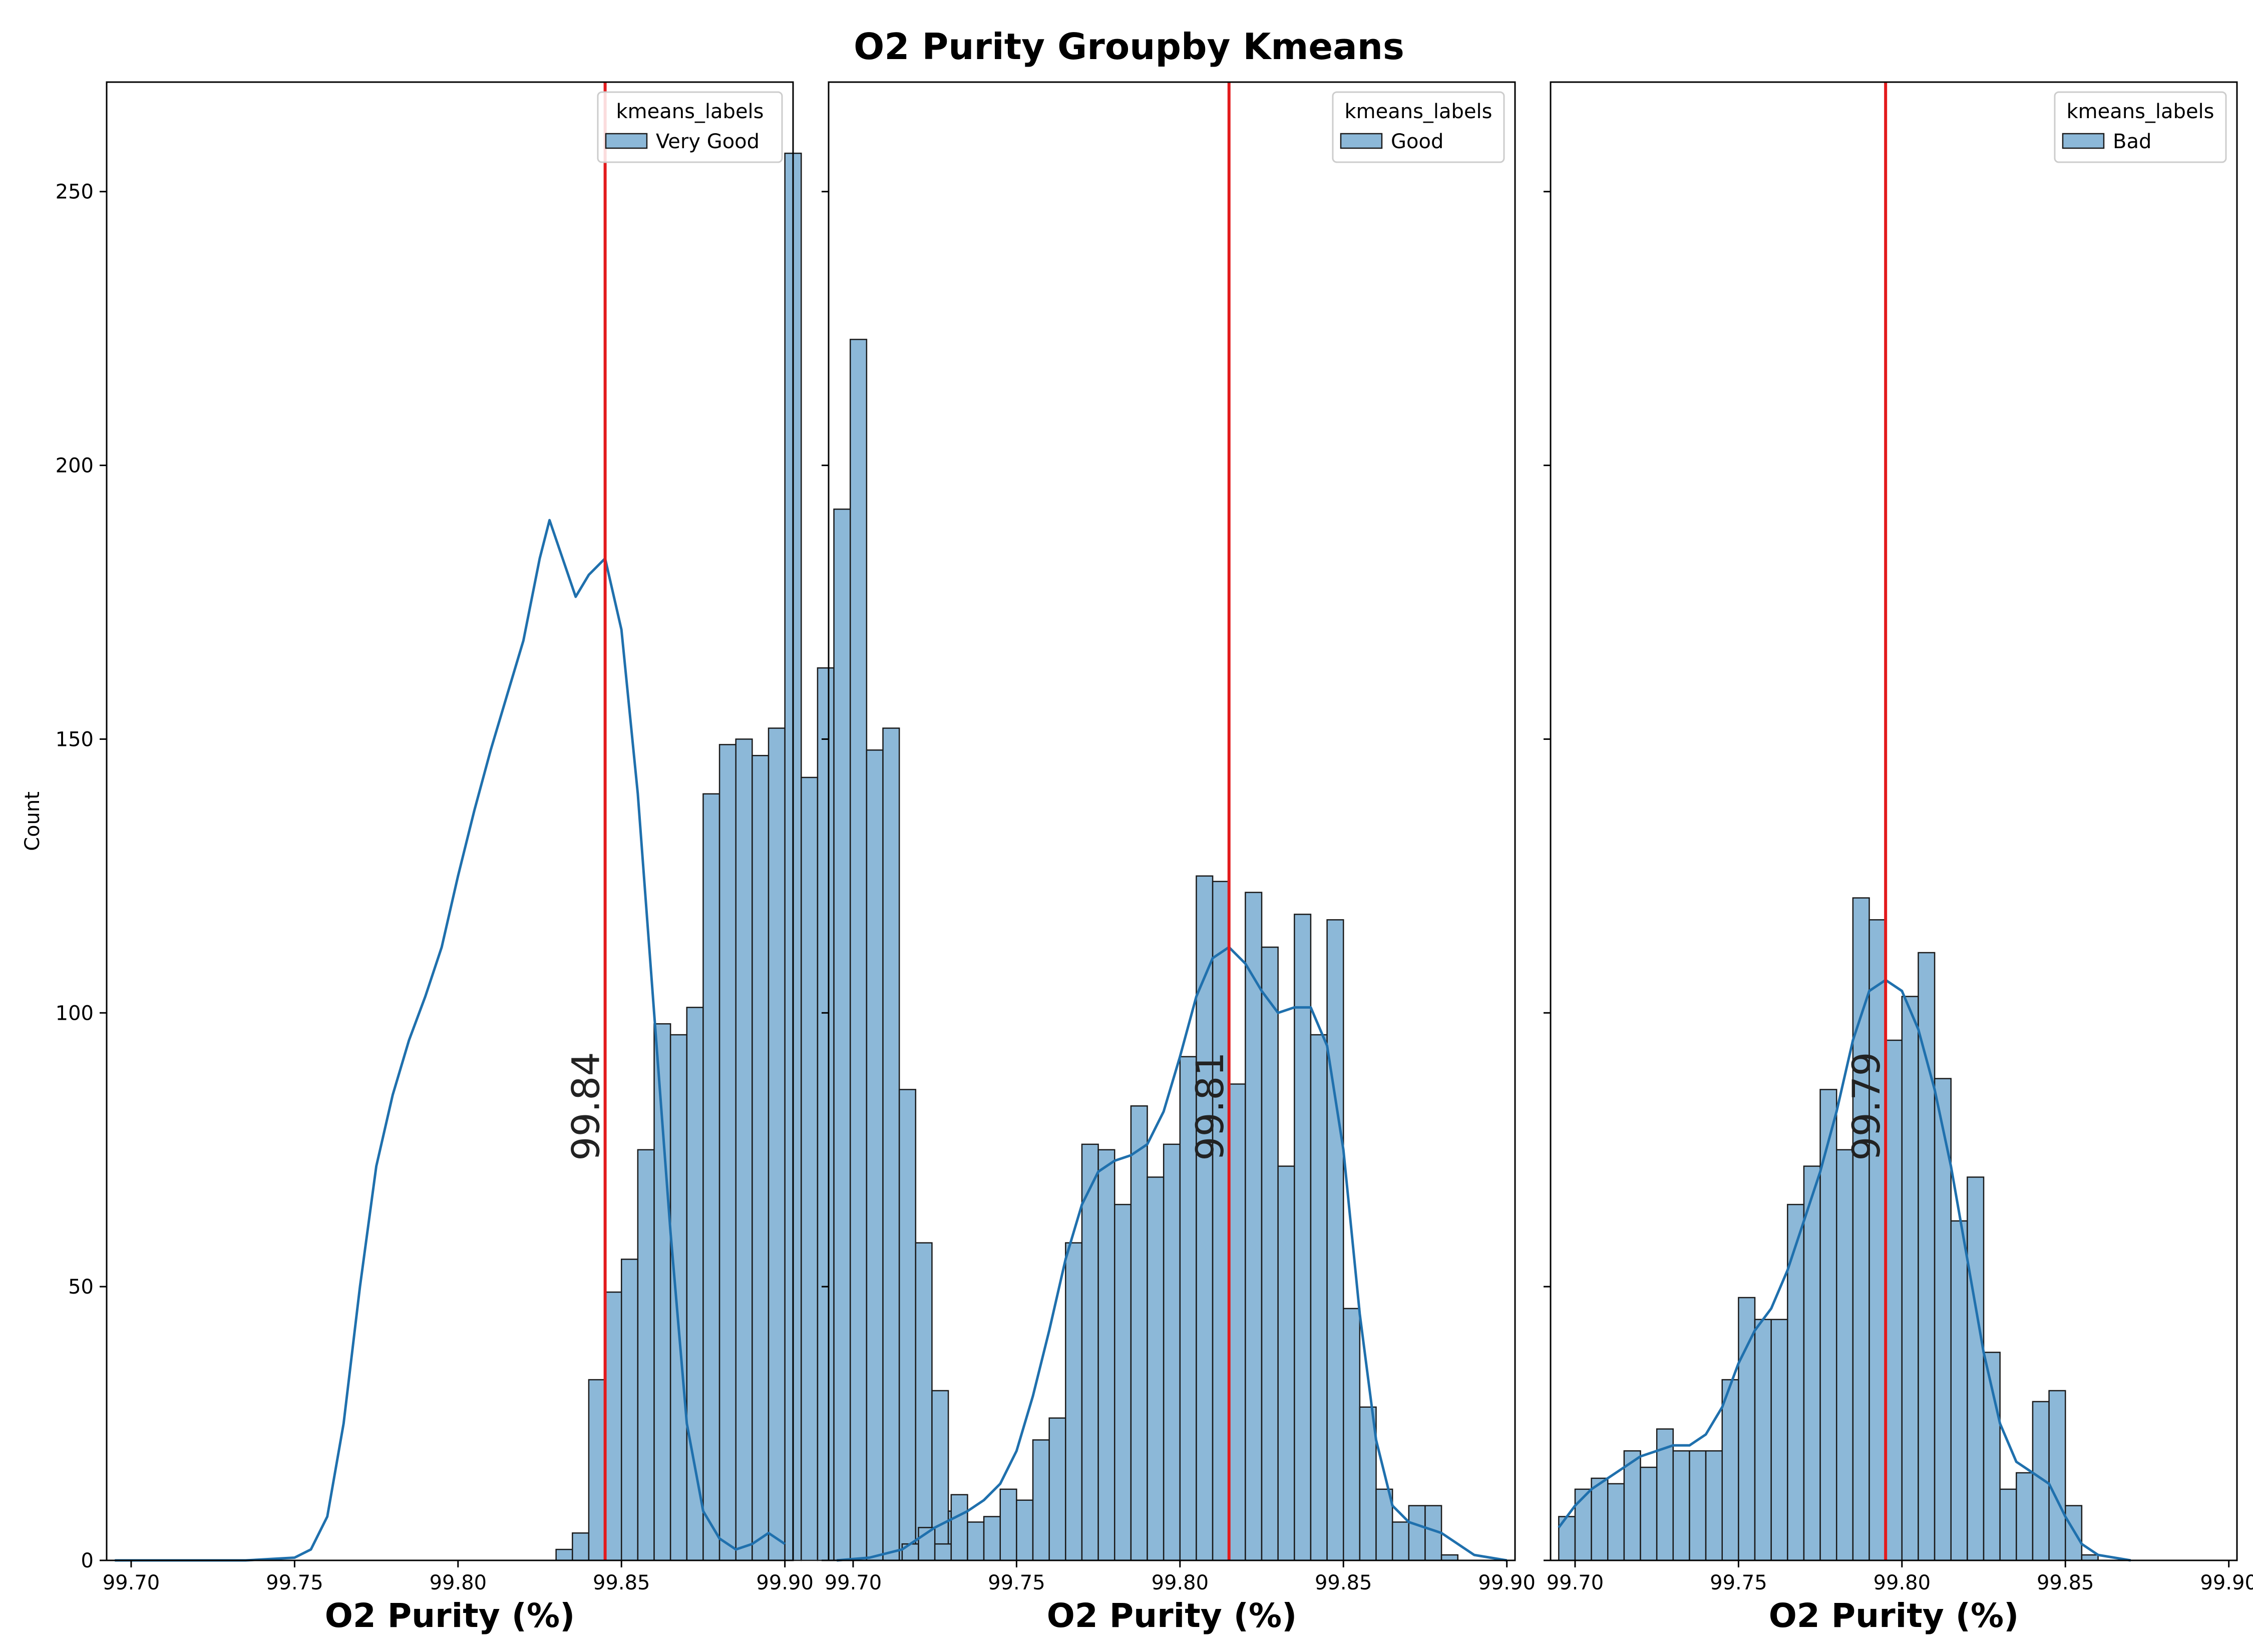  What do you see at coordinates (81, 1287) in the screenshot?
I see `y-tick-label: 50` at bounding box center [81, 1287].